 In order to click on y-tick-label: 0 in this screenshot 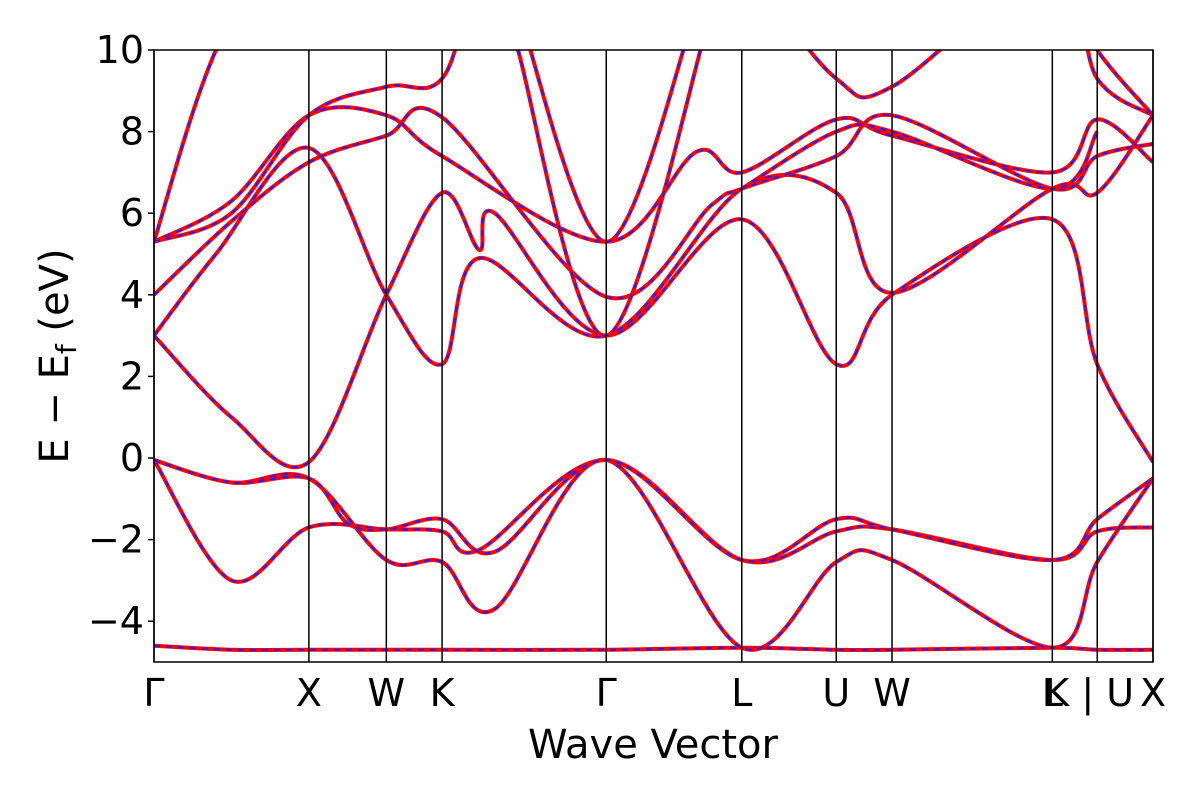, I will do `click(132, 458)`.